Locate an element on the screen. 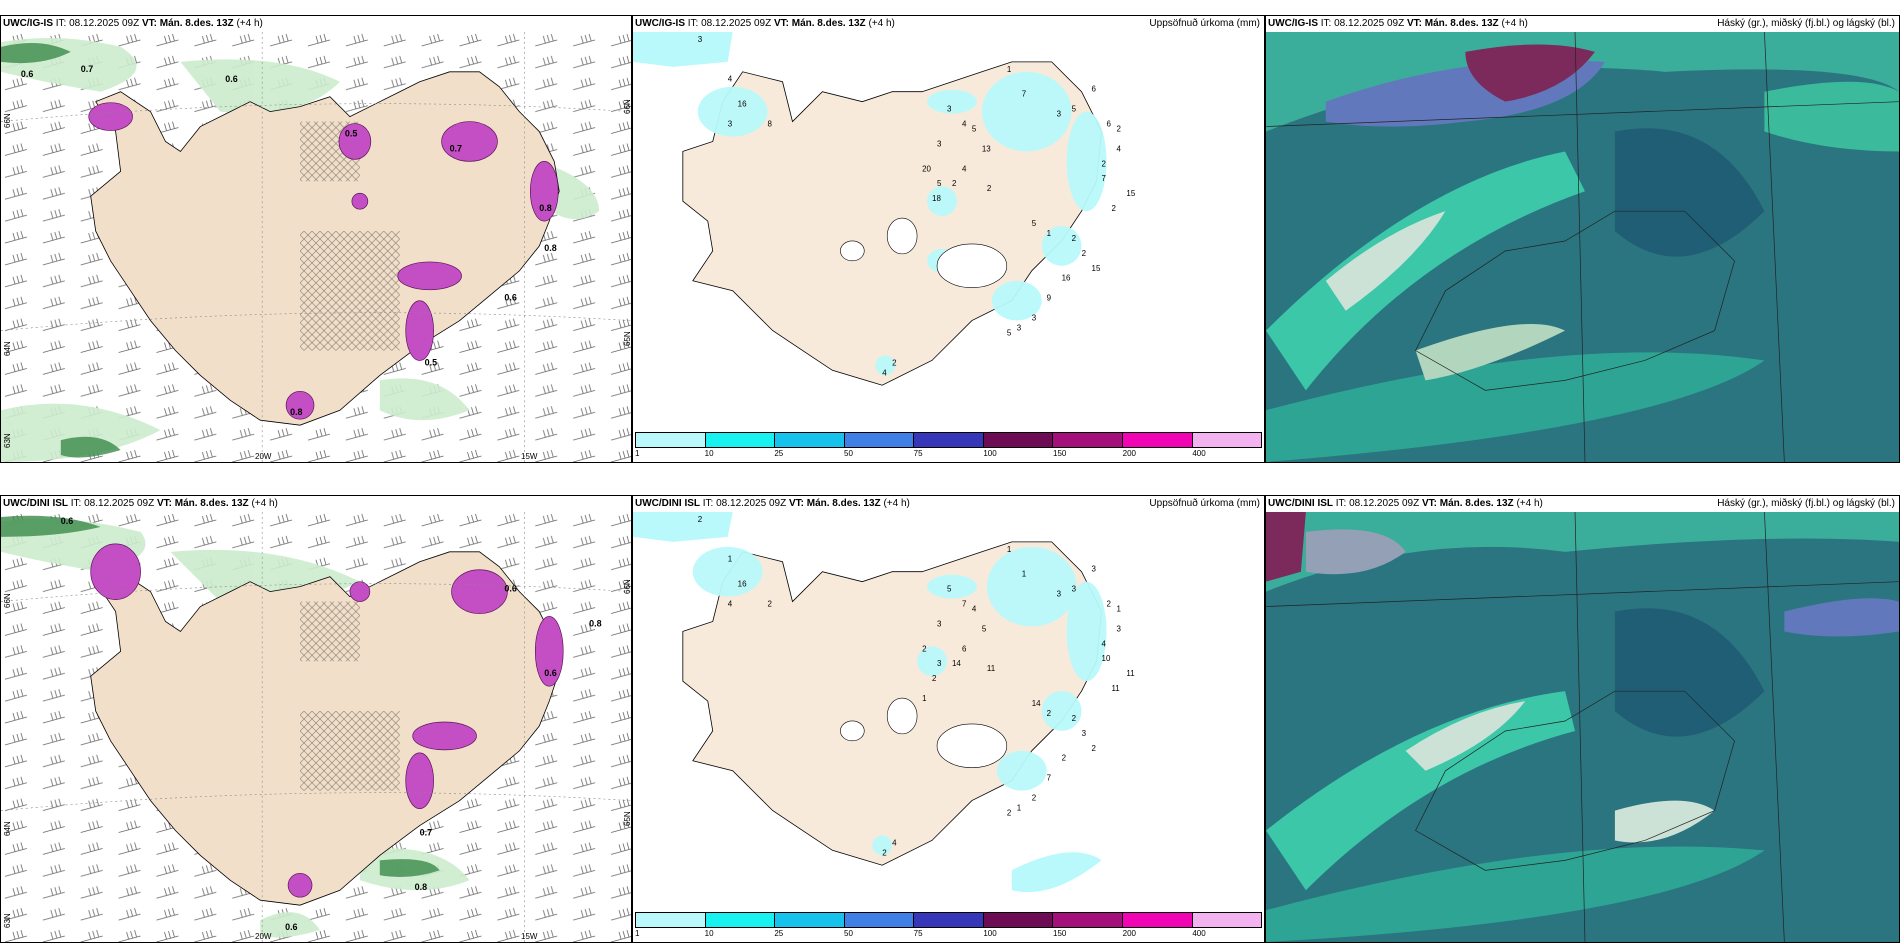 The width and height of the screenshot is (1900, 950). precip-value: 9 is located at coordinates (1049, 298).